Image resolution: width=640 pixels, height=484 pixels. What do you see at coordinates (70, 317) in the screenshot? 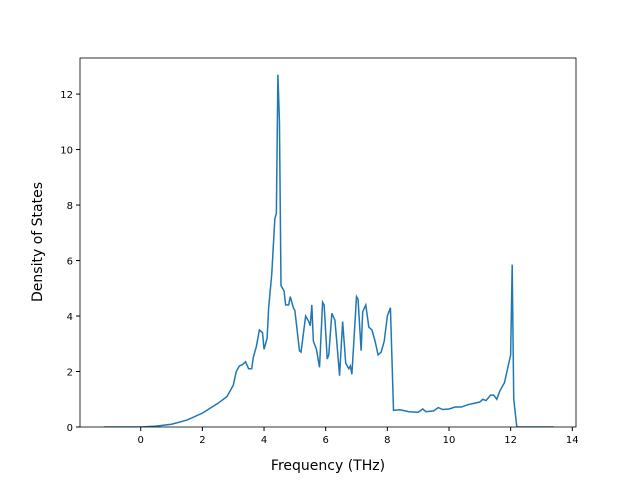
I see `y-tick-label: 4` at bounding box center [70, 317].